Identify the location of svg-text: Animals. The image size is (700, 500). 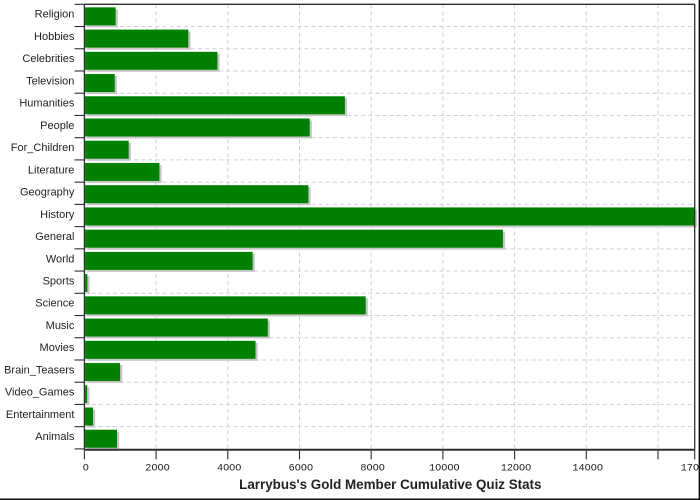
(55, 437).